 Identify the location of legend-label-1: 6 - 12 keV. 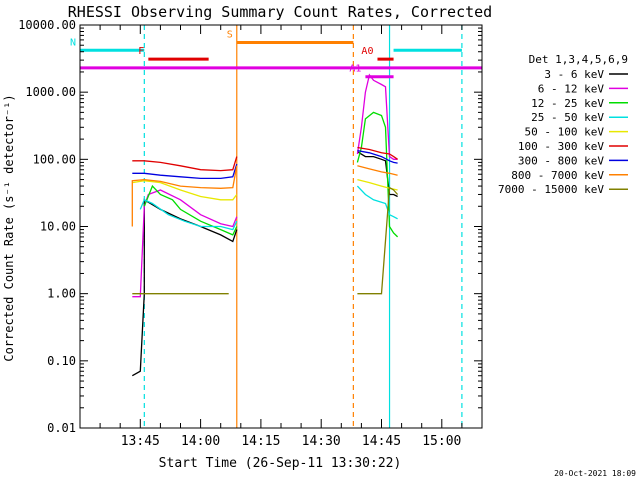
(571, 88).